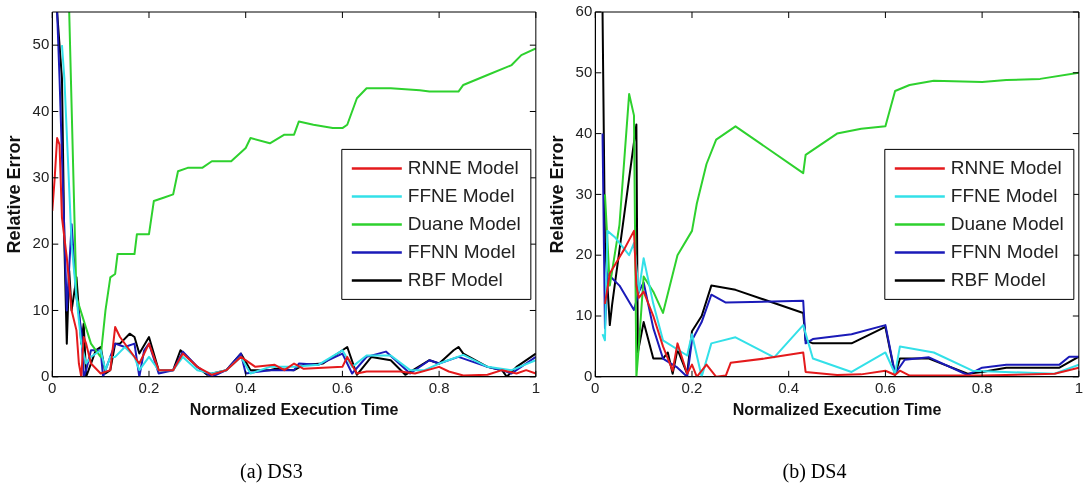 The image size is (1087, 502). Describe the element at coordinates (271, 471) in the screenshot. I see `text: (a) DS3` at that location.